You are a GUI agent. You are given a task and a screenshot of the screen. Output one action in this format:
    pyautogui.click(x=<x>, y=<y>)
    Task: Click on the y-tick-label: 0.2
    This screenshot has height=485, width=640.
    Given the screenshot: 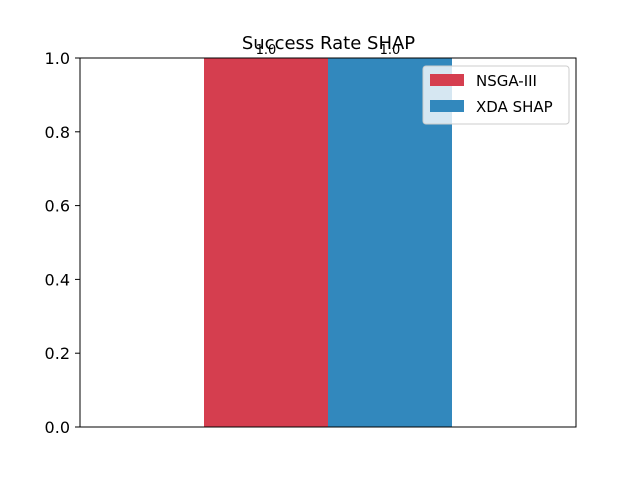 What is the action you would take?
    pyautogui.click(x=57, y=353)
    